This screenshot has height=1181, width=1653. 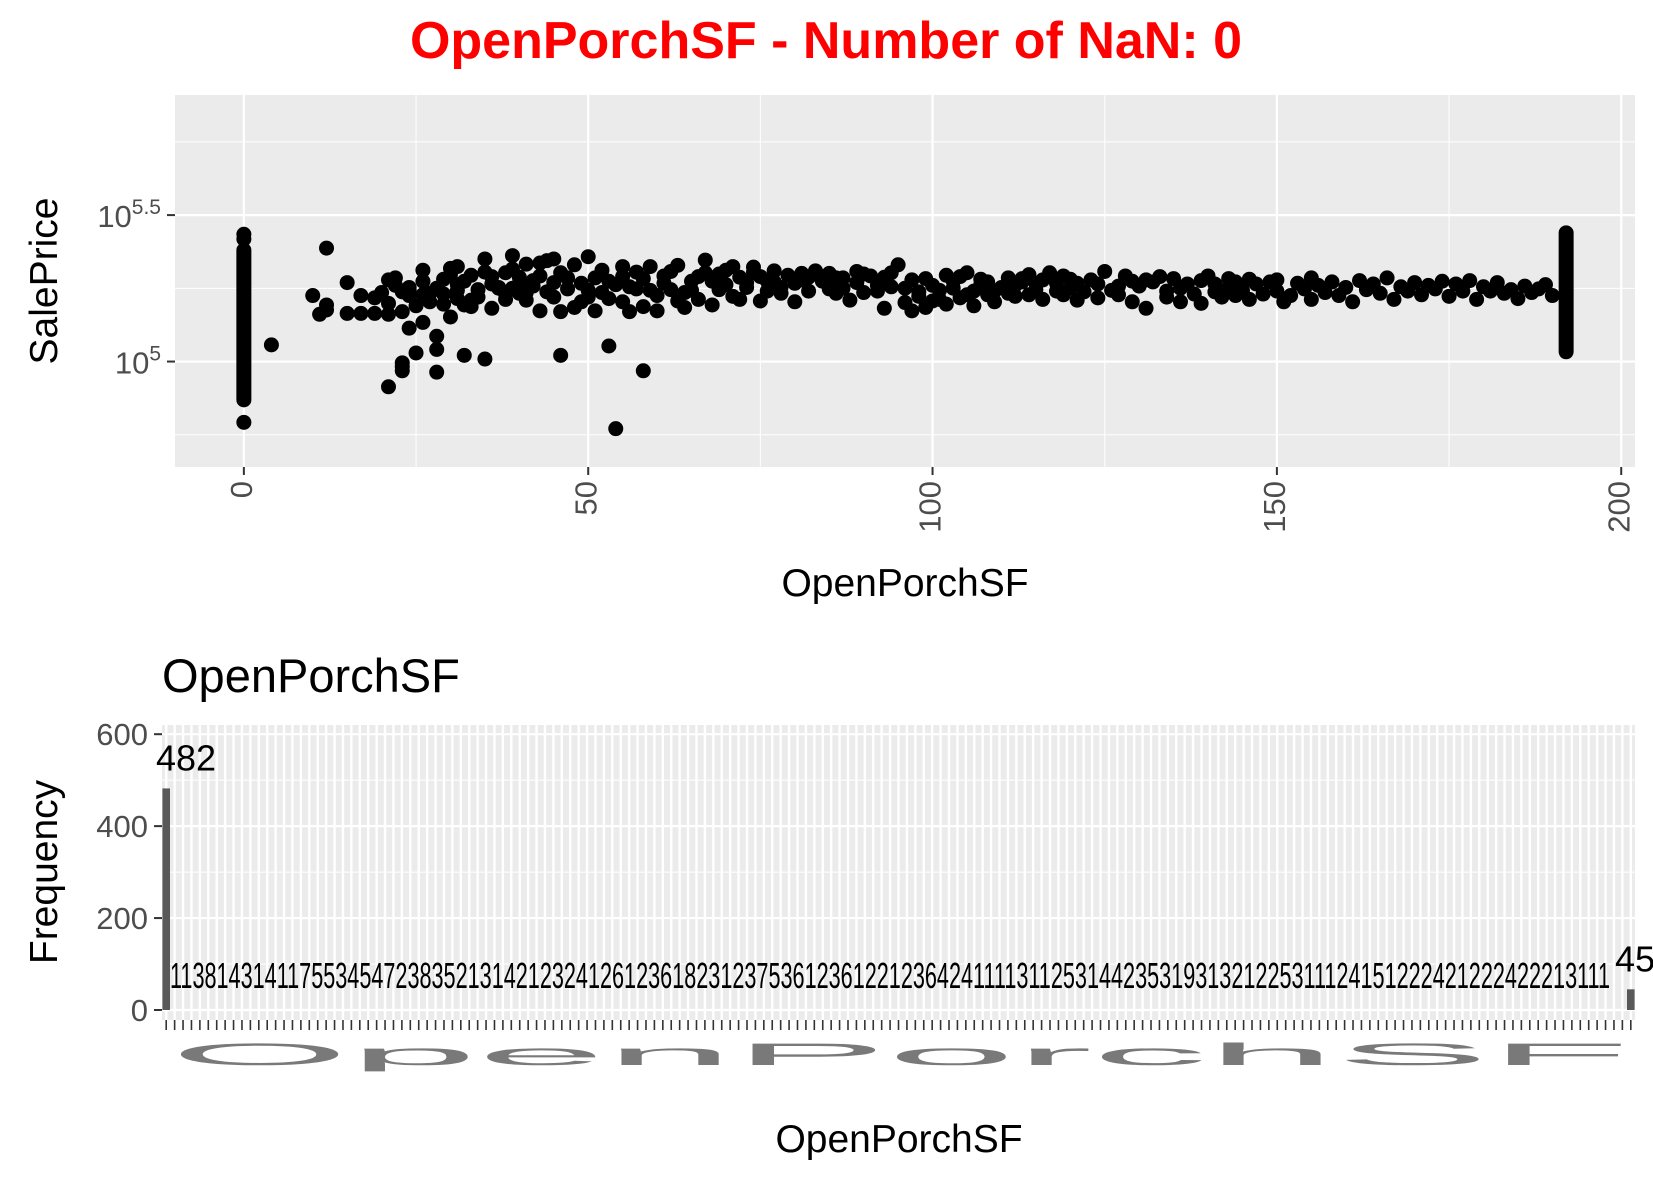 What do you see at coordinates (122, 826) in the screenshot?
I see `bar-y-tick-label: 400` at bounding box center [122, 826].